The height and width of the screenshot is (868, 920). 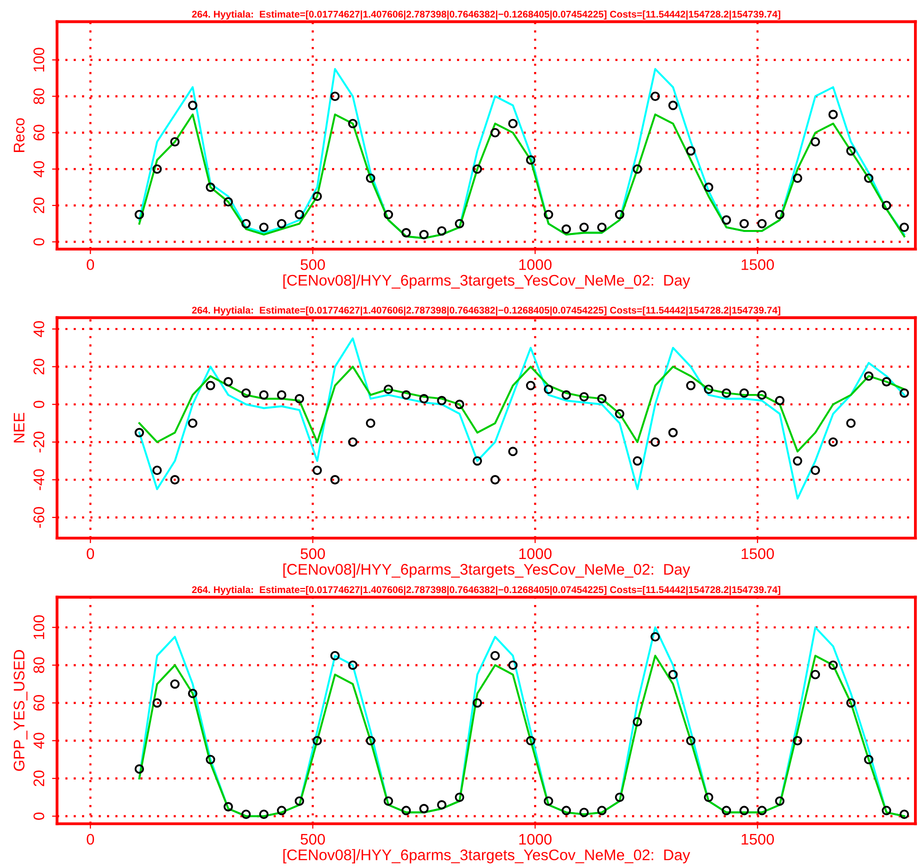 What do you see at coordinates (19, 427) in the screenshot?
I see `y-axis-title: NEE` at bounding box center [19, 427].